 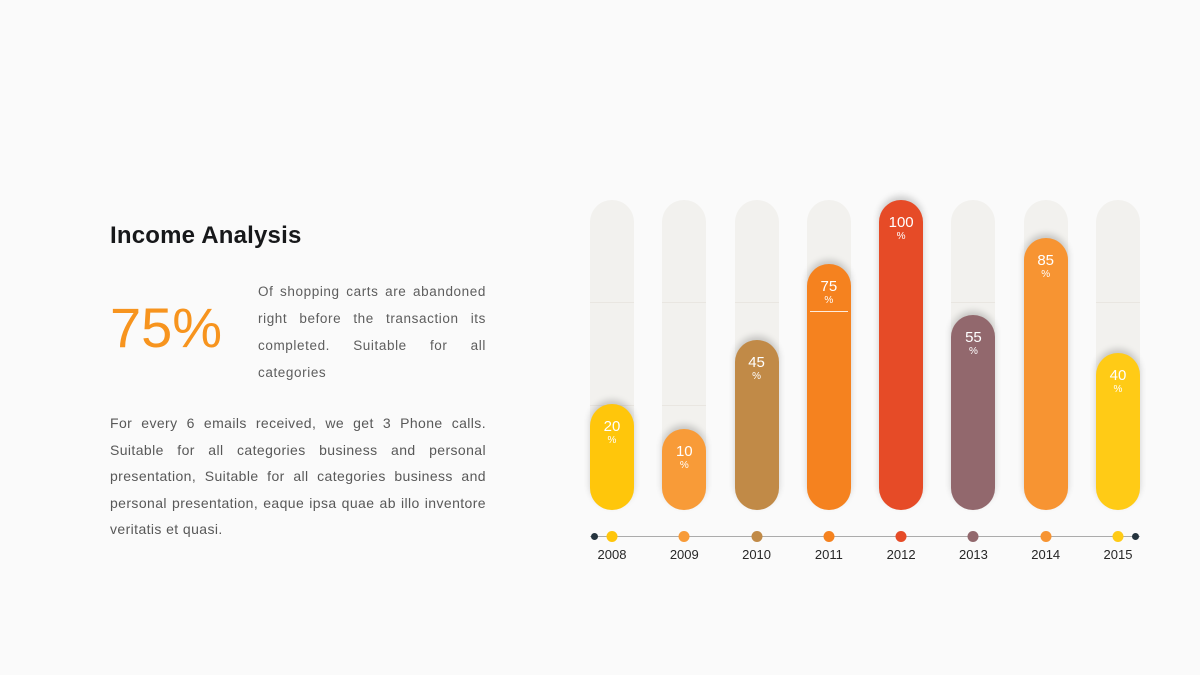 I want to click on bar-2009: 10%, so click(x=684, y=469).